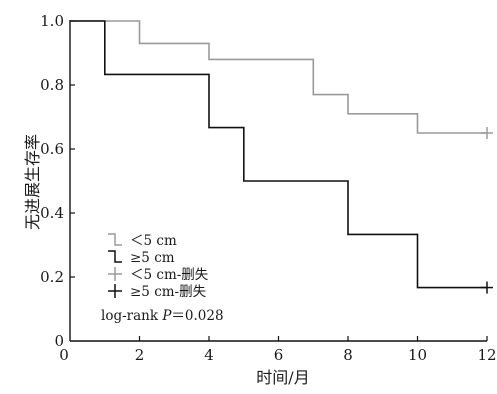 The width and height of the screenshot is (497, 394). Describe the element at coordinates (417, 355) in the screenshot. I see `x-tick-label: 10` at that location.